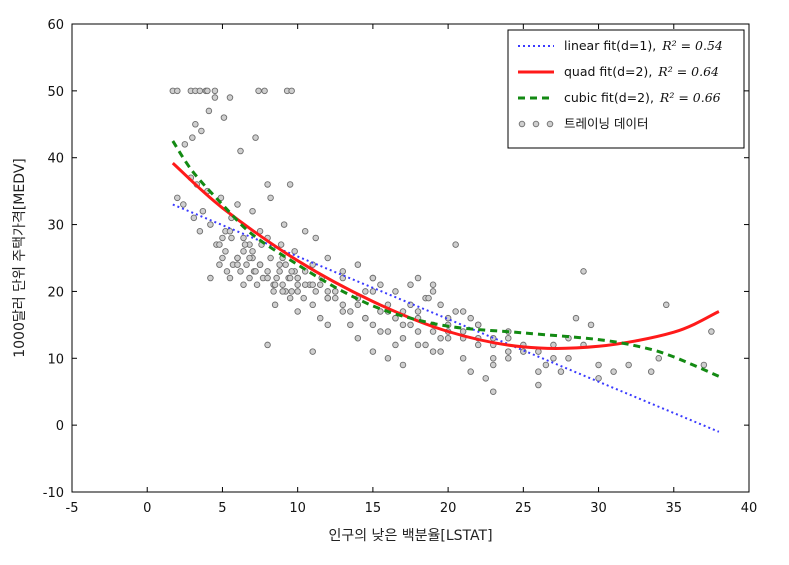 Image resolution: width=789 pixels, height=565 pixels. I want to click on legend-entry: 트레이닝 데이터, so click(606, 123).